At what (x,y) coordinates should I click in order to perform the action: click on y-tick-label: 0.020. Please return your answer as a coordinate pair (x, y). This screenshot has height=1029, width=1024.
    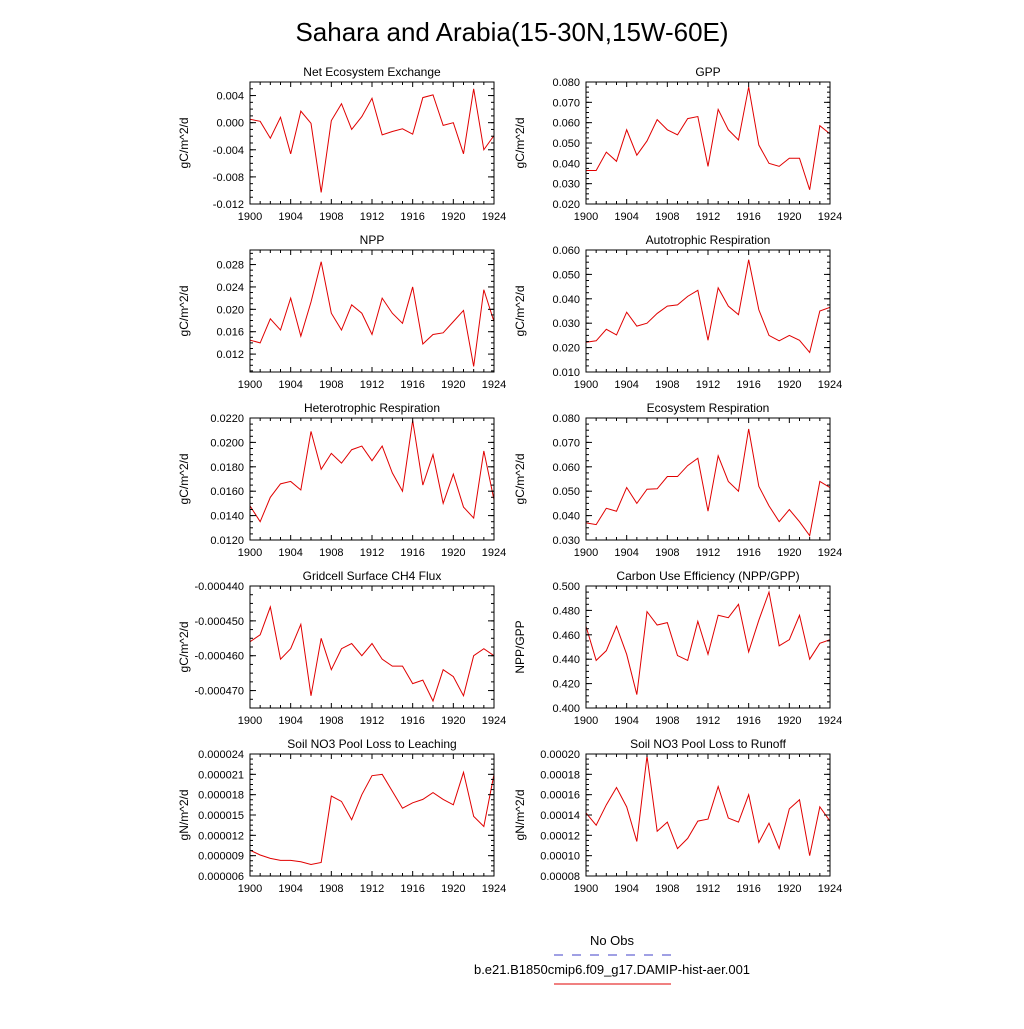
    Looking at the image, I should click on (566, 205).